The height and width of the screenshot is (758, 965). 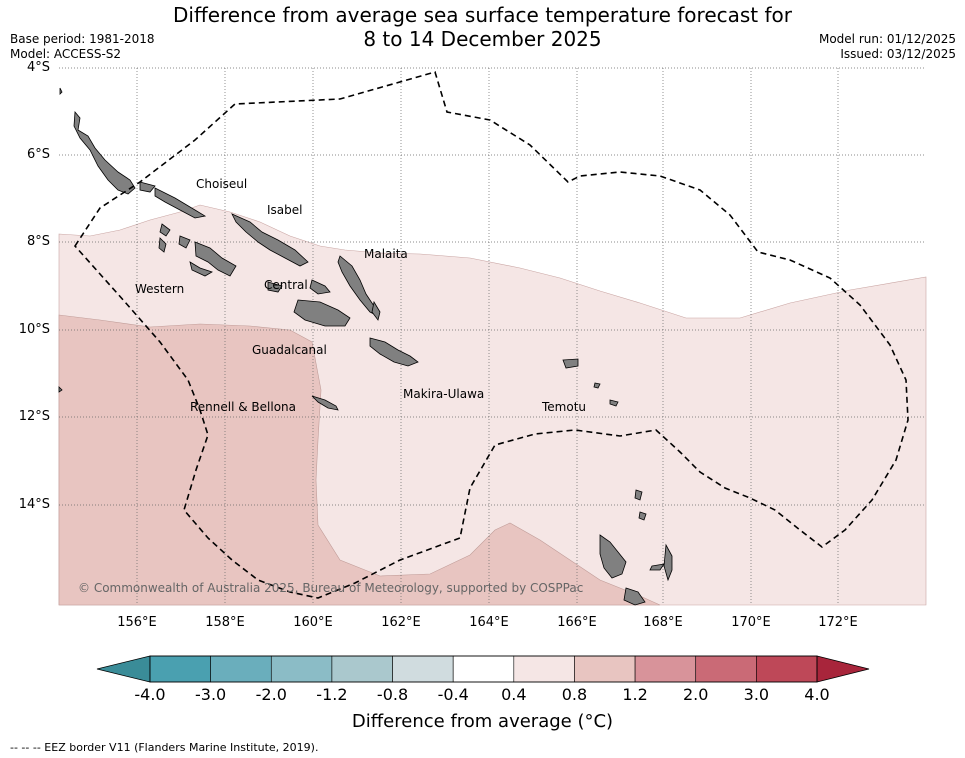 I want to click on colorbar, so click(x=483, y=669).